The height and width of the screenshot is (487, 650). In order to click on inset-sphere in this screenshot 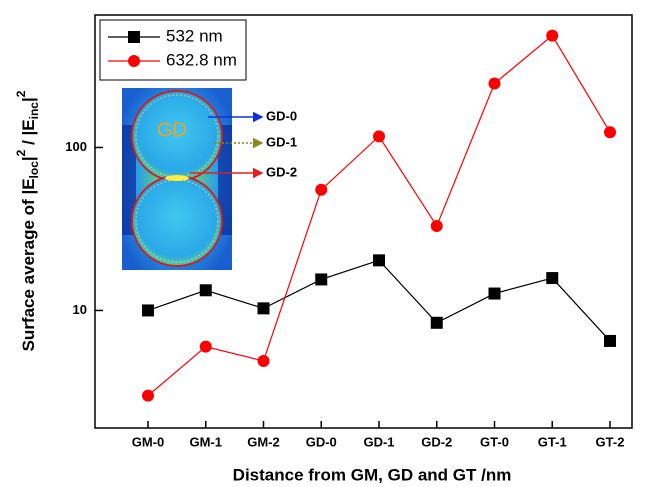, I will do `click(177, 221)`.